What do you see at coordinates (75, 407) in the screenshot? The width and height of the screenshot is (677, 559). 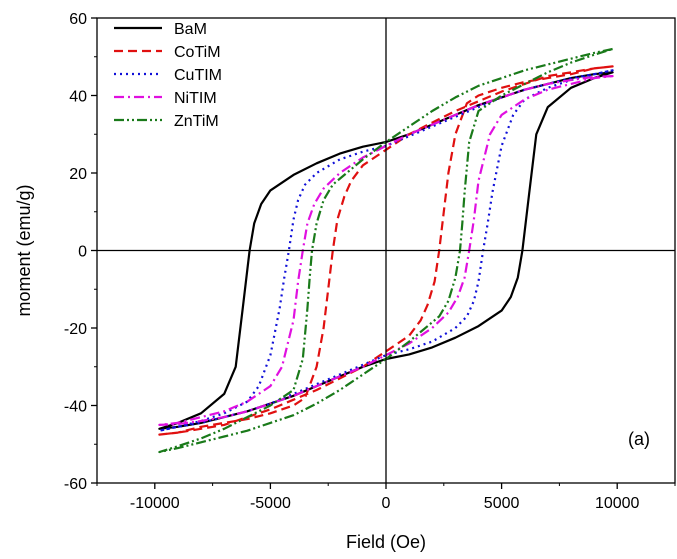 I see `y-tick-label: -40` at bounding box center [75, 407].